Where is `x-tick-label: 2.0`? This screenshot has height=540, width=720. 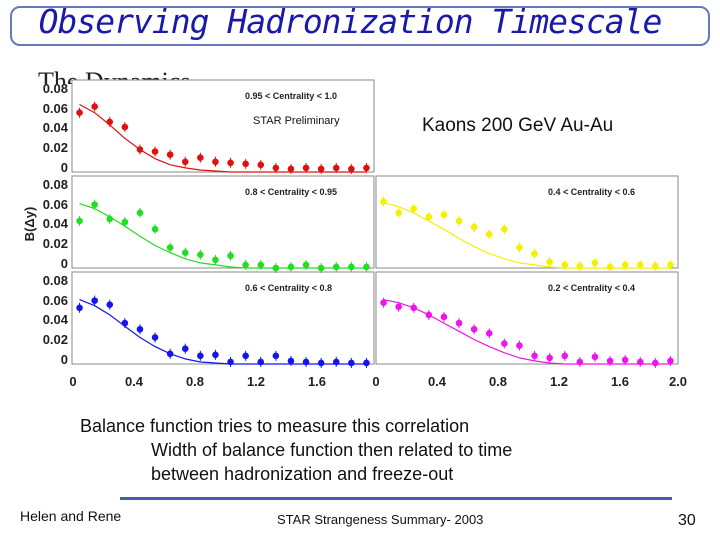
x-tick-label: 2.0 is located at coordinates (678, 381).